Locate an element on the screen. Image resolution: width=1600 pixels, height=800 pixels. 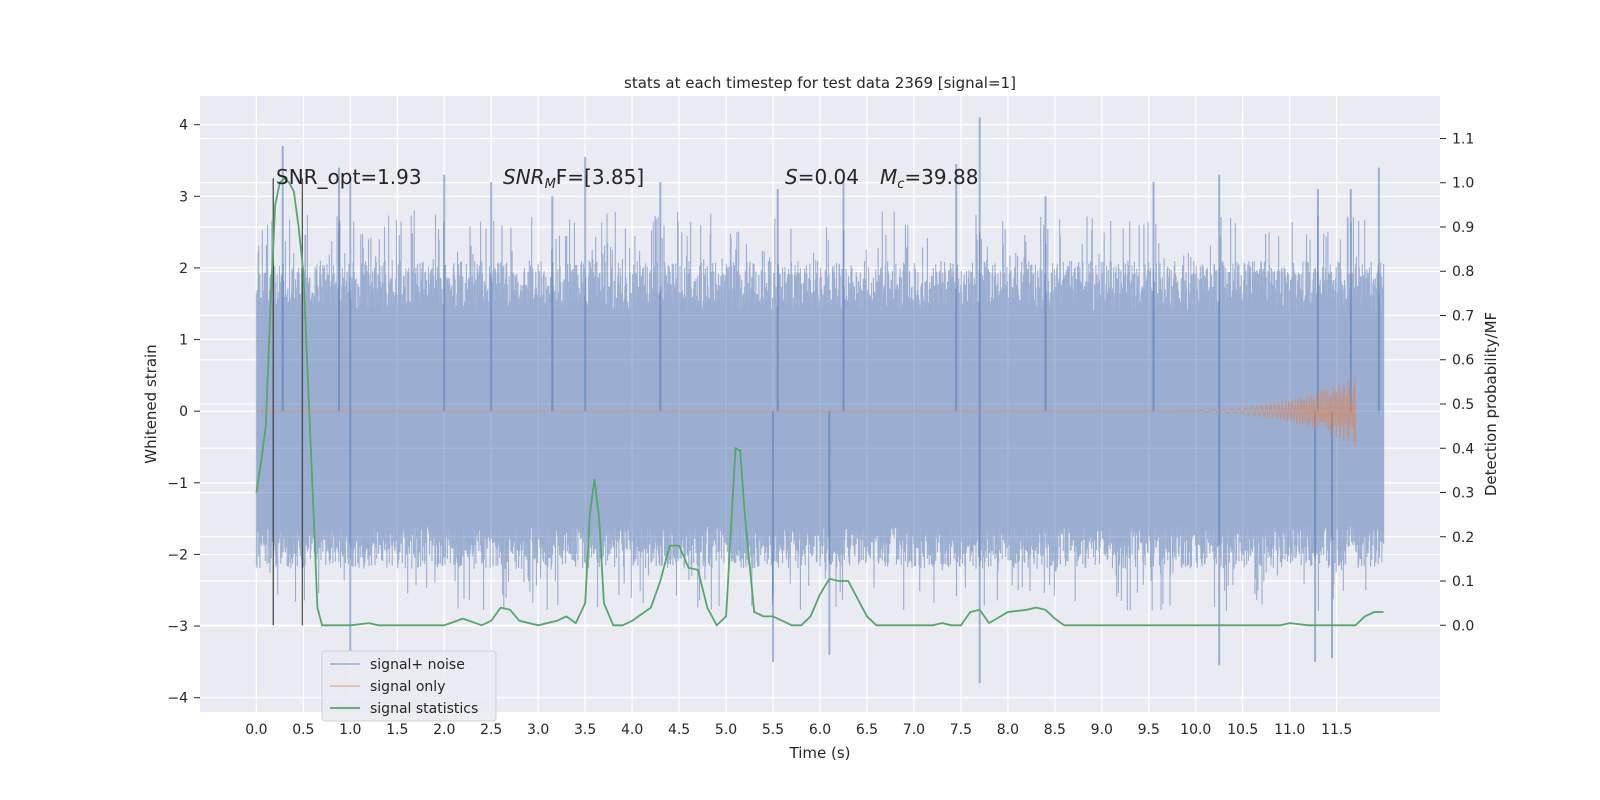
y-tick-label-5: 1 is located at coordinates (183, 341).